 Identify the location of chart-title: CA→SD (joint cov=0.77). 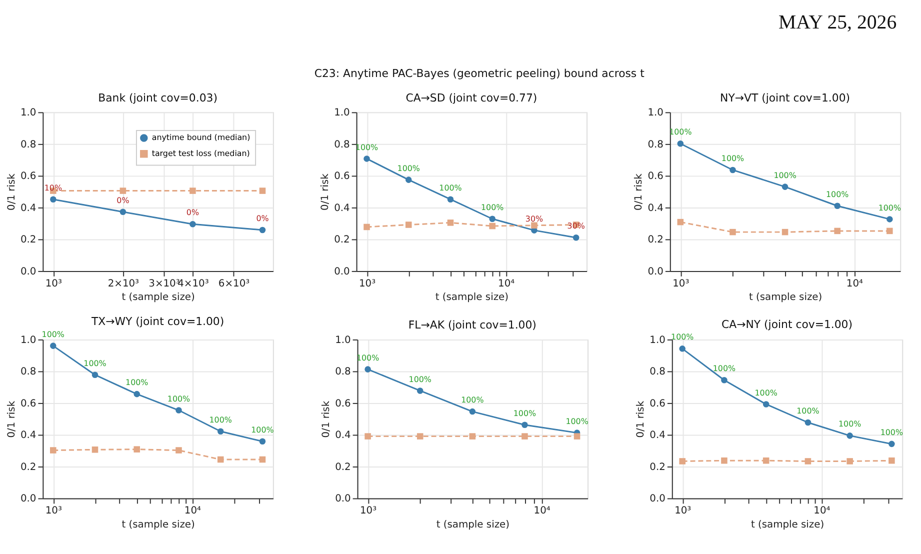
(472, 97).